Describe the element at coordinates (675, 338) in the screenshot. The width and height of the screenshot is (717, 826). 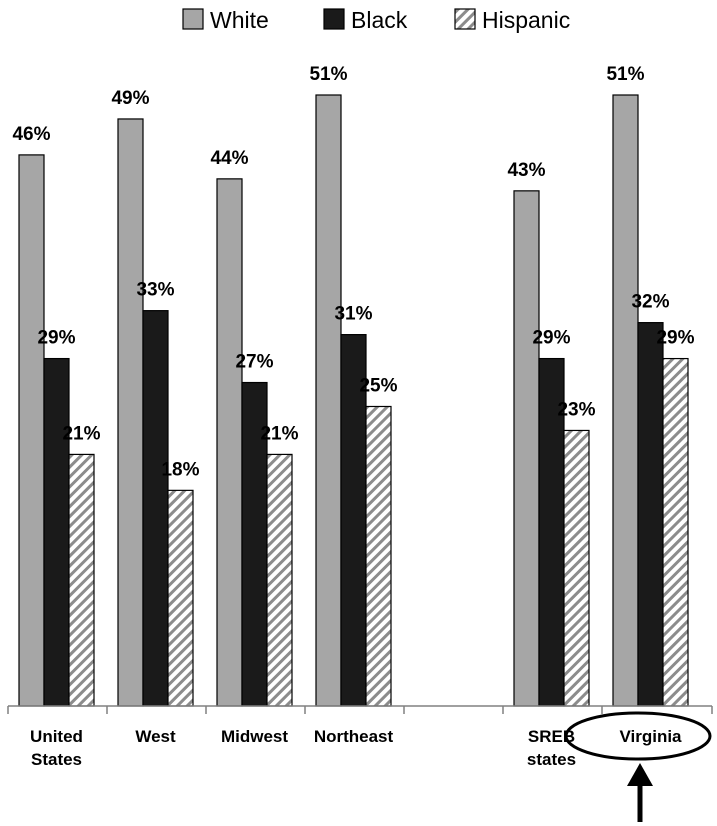
I see `data-label-hispanic: 29%` at that location.